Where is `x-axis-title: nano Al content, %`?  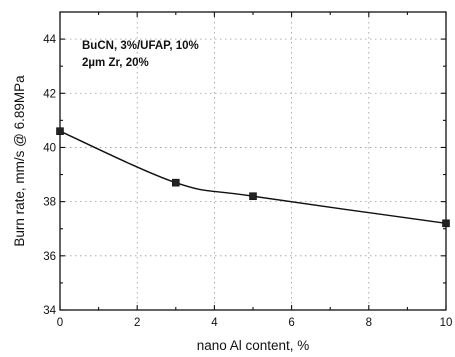
x-axis-title: nano Al content, % is located at coordinates (253, 345).